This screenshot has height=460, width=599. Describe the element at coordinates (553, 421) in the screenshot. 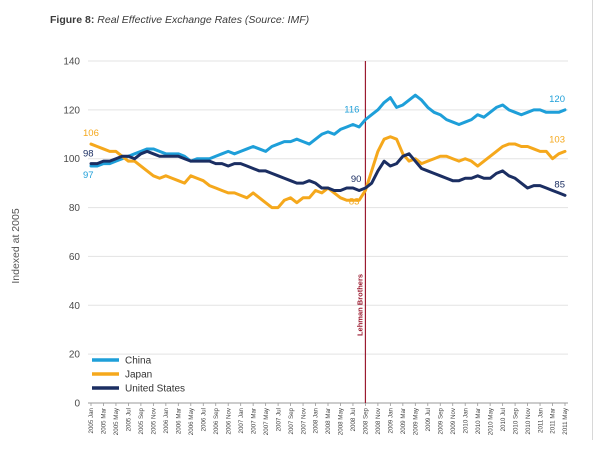

I see `x-tick-label: 2011 Mar` at that location.